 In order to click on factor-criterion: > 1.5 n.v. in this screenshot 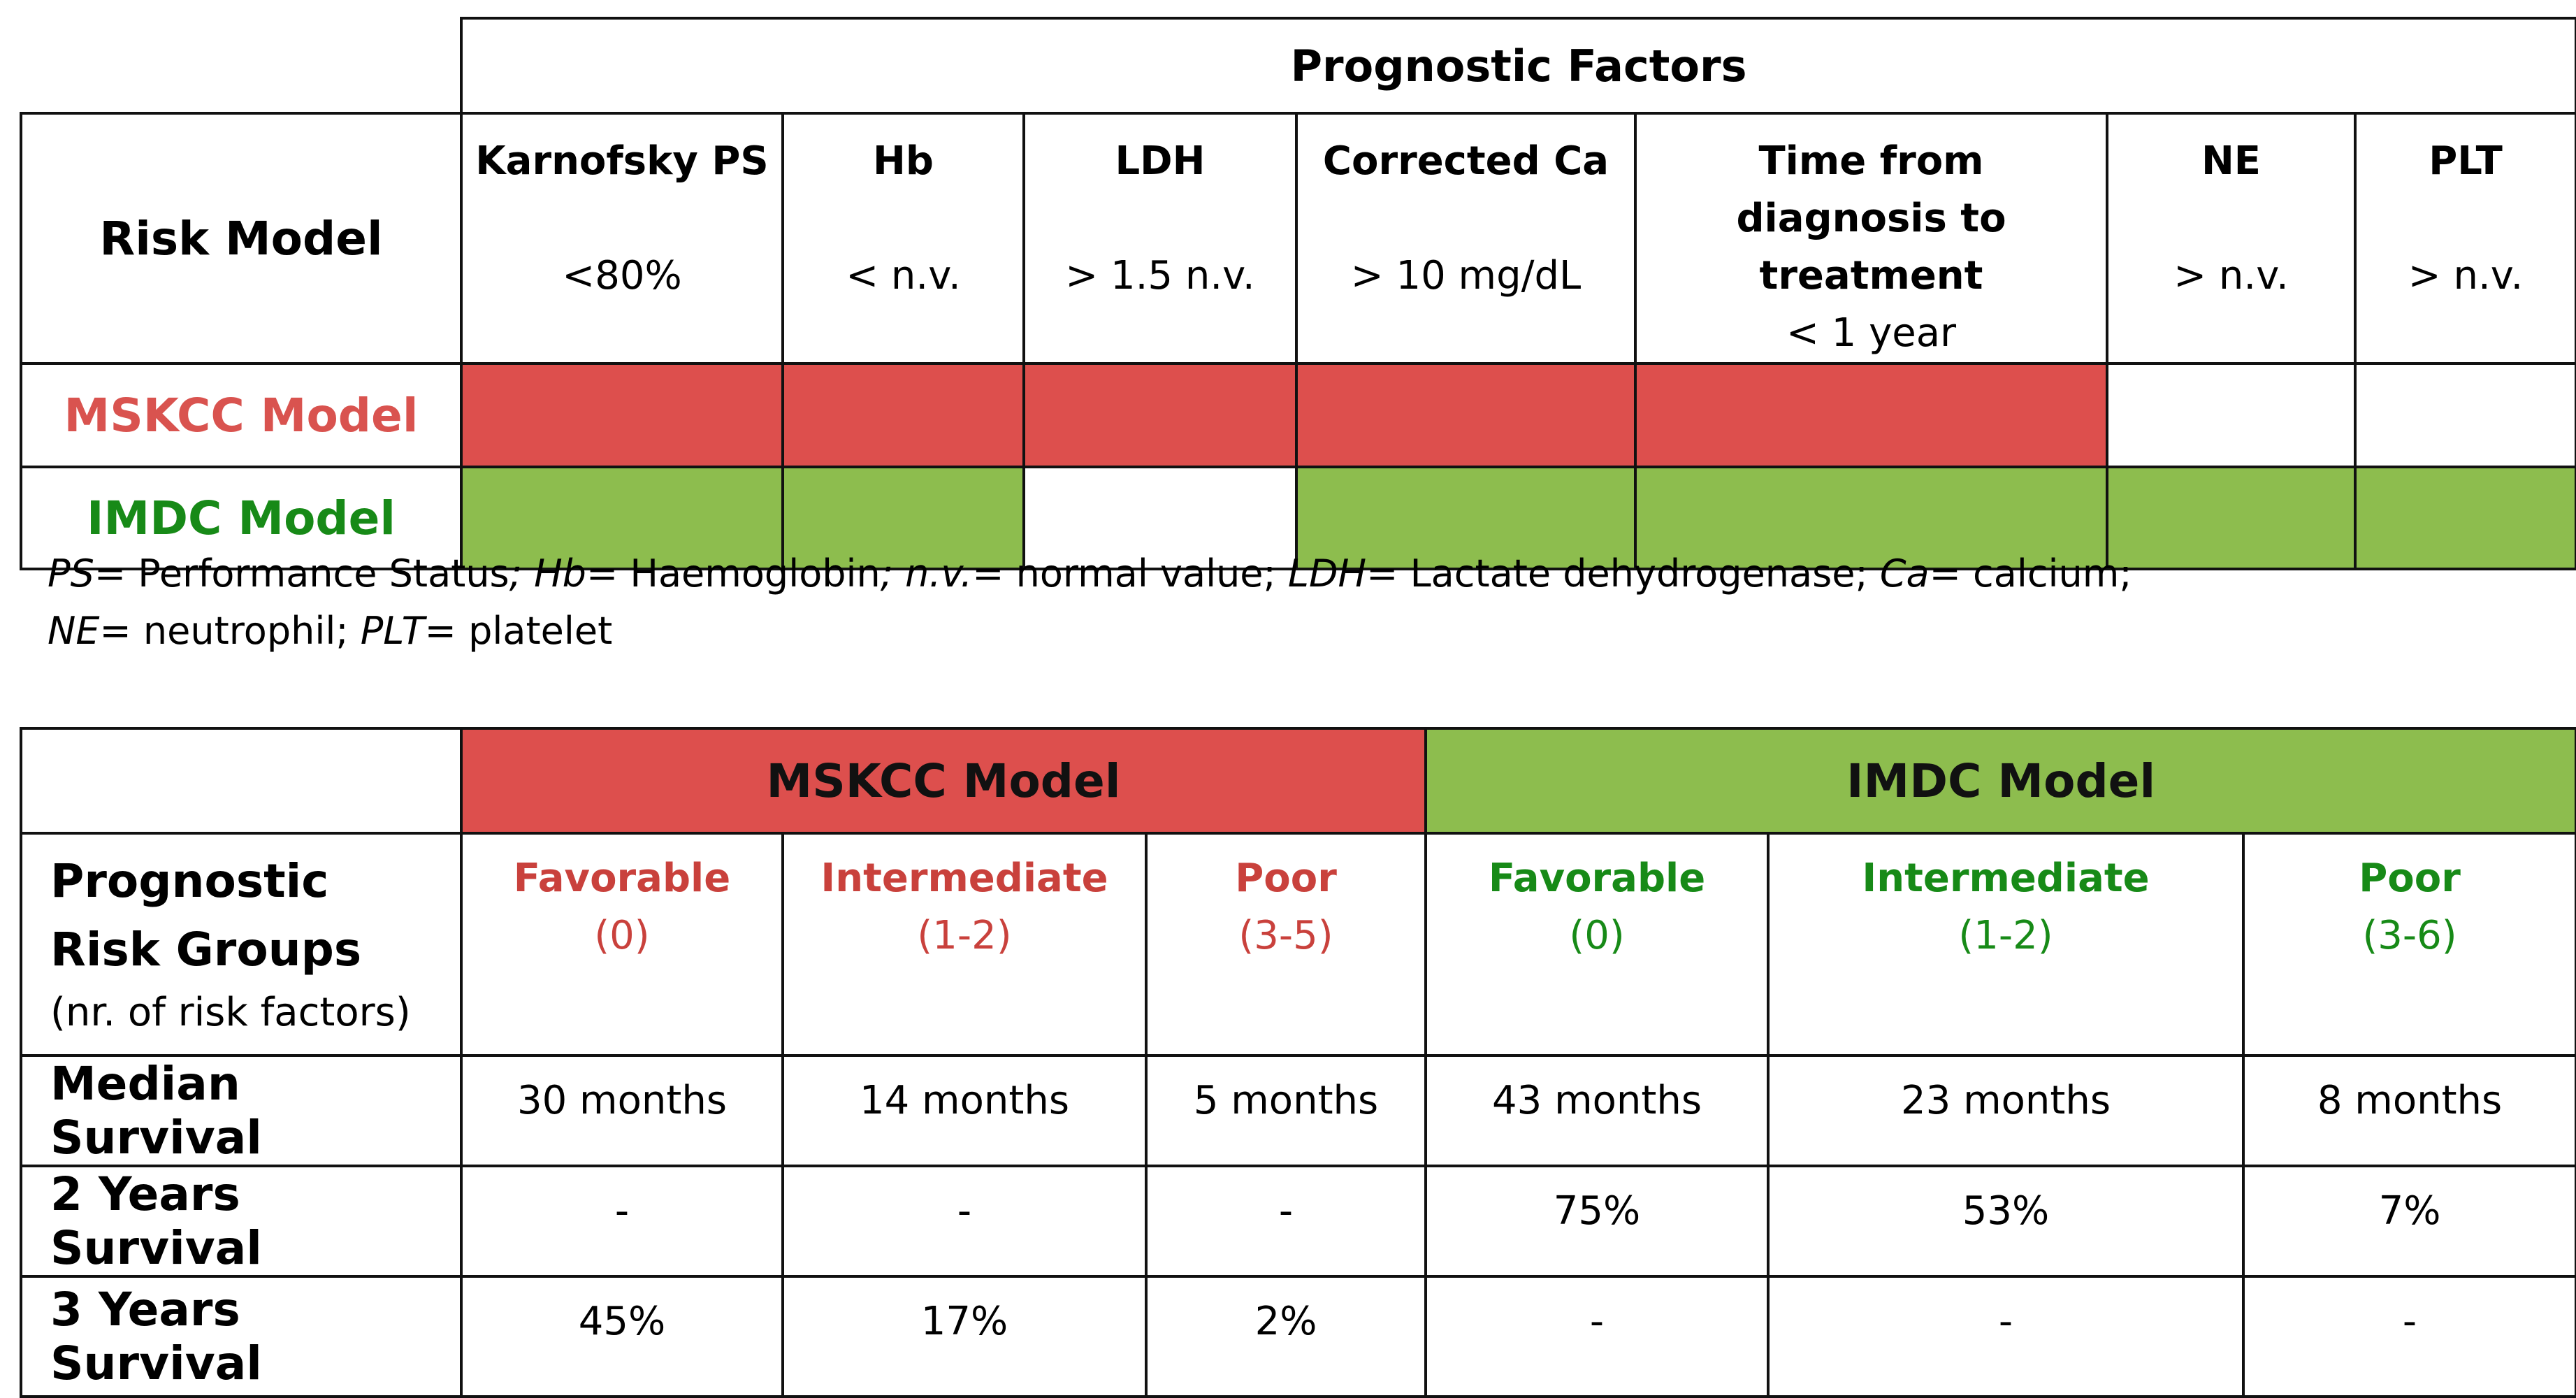, I will do `click(1160, 275)`.